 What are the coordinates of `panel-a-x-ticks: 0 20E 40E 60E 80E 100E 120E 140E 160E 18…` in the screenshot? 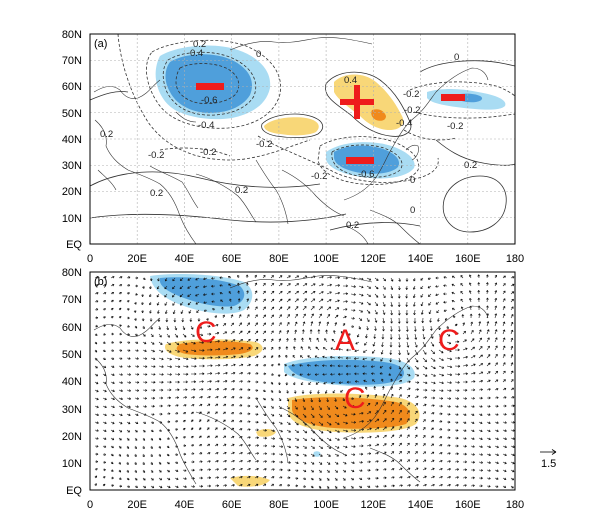 It's located at (305, 259).